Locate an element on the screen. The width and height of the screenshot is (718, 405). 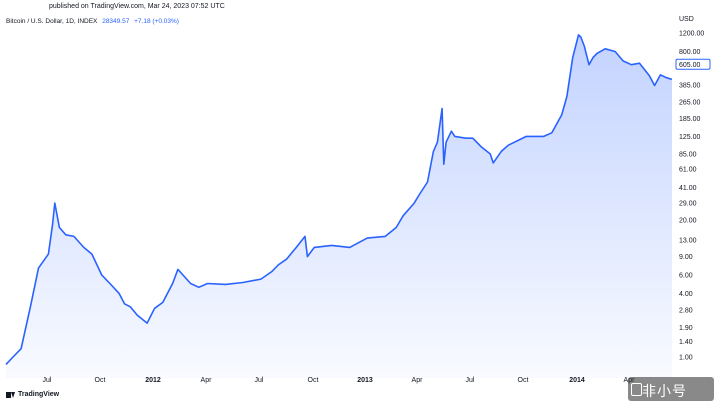
watermark-logo-icon is located at coordinates (636, 389).